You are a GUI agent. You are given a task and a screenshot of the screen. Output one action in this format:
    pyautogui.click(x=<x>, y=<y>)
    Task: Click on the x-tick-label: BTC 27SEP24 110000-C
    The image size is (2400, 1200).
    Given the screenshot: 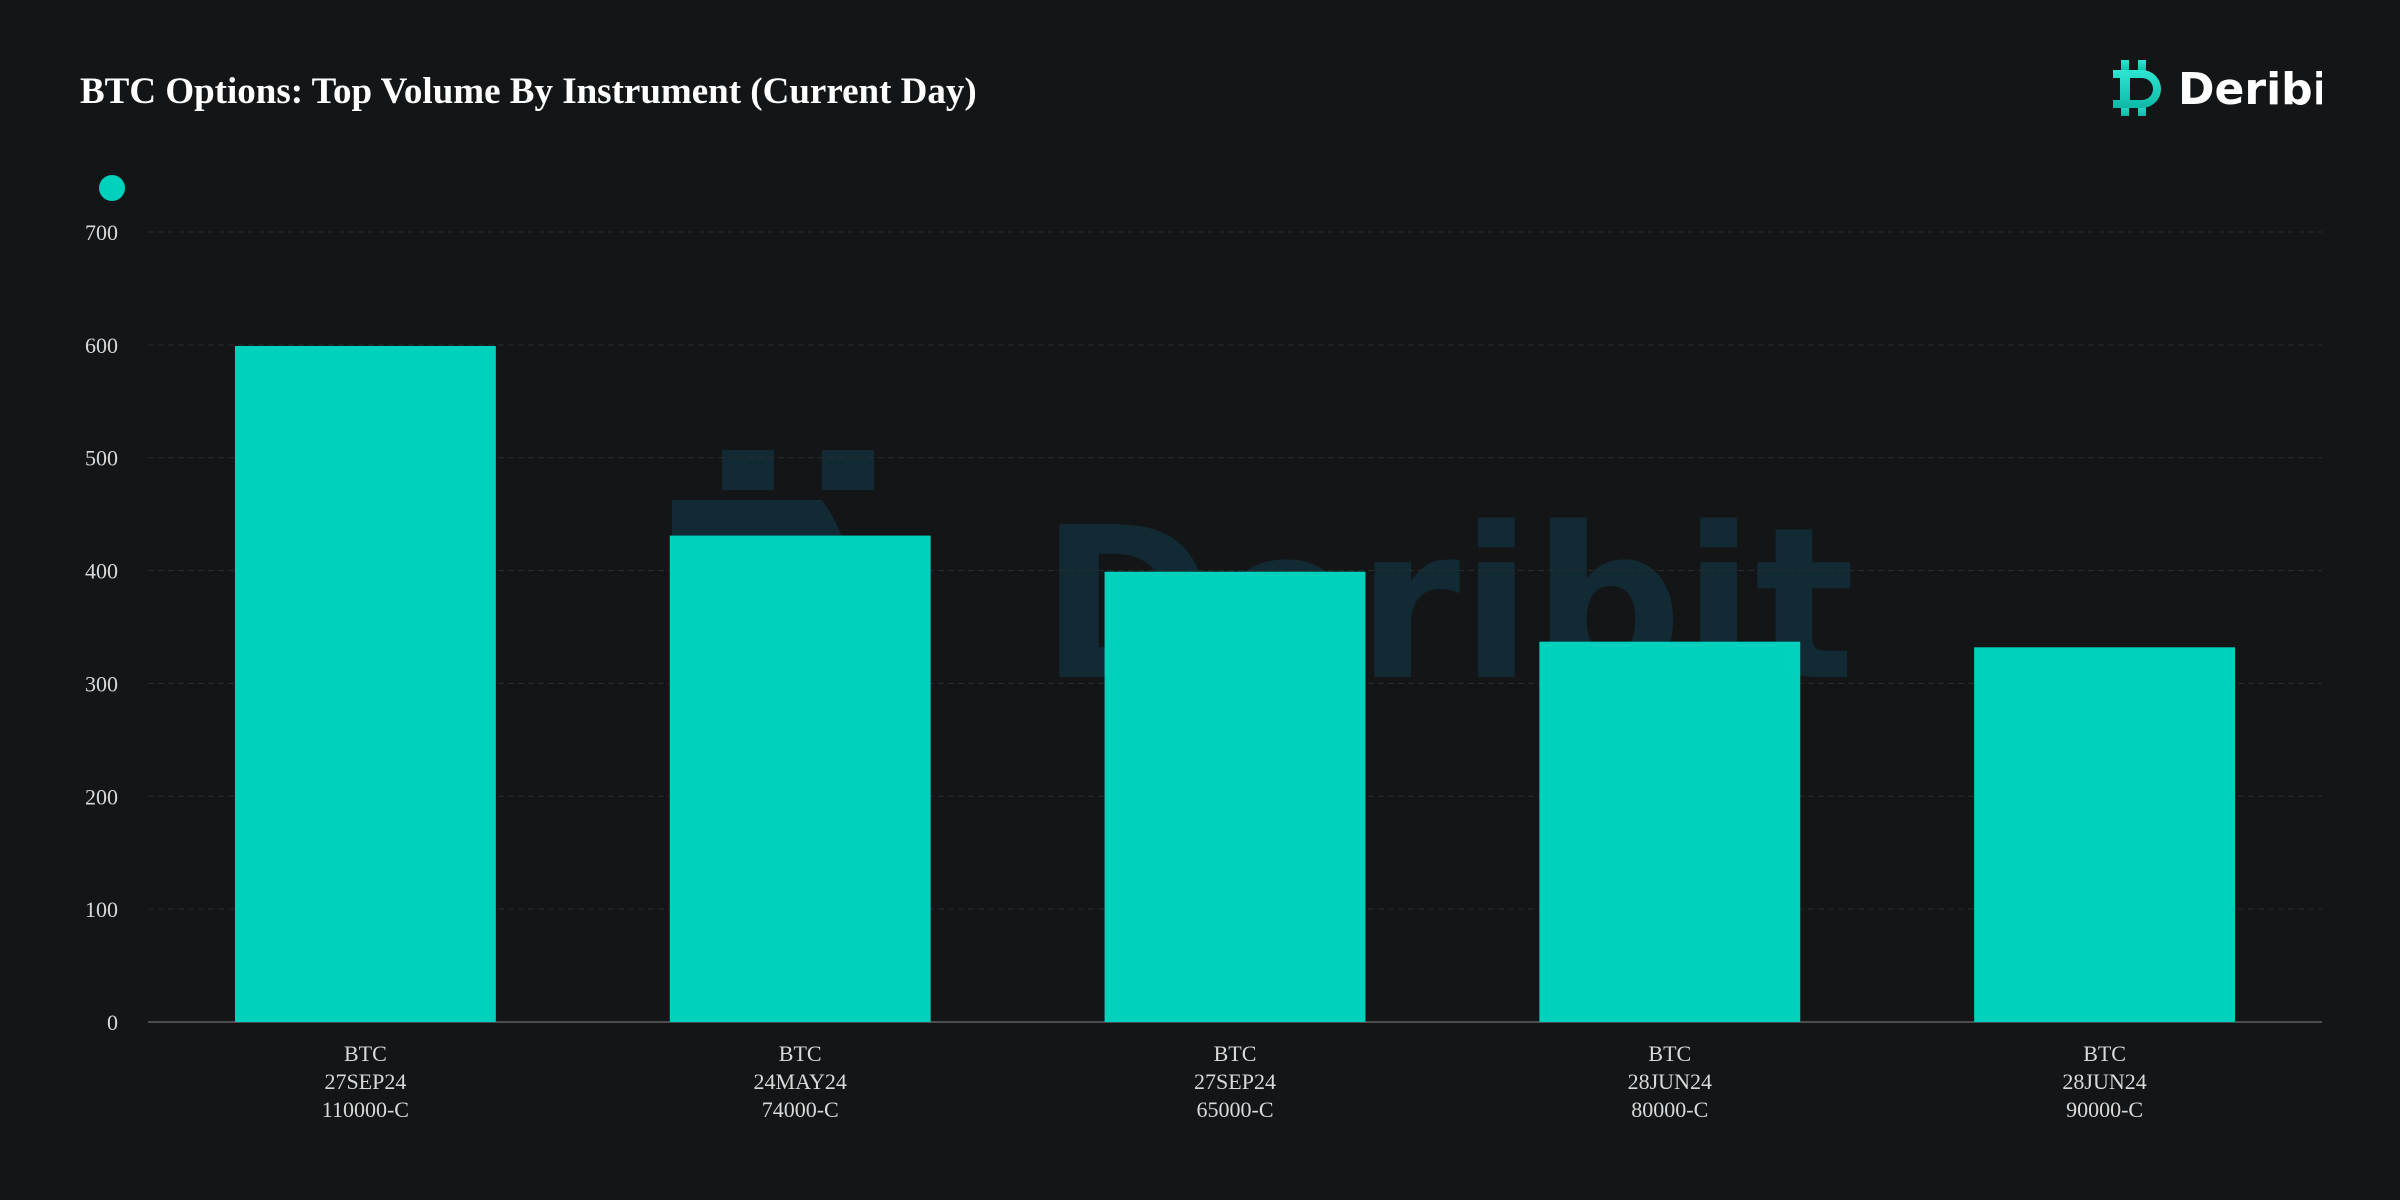 What is the action you would take?
    pyautogui.click(x=365, y=1081)
    